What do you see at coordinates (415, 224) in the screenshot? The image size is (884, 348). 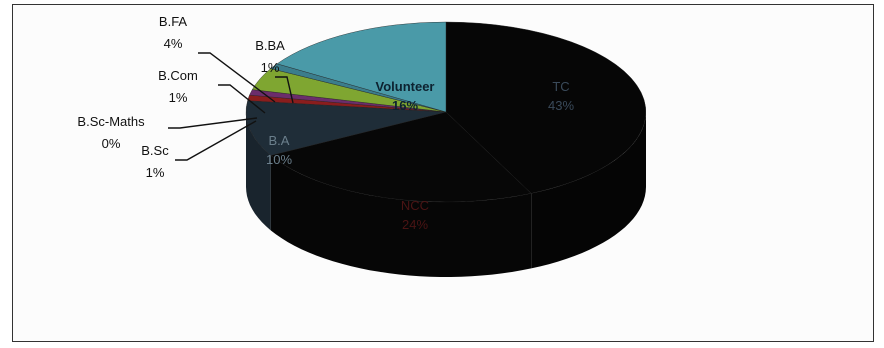 I see `slice-percent-ncc: 24%` at bounding box center [415, 224].